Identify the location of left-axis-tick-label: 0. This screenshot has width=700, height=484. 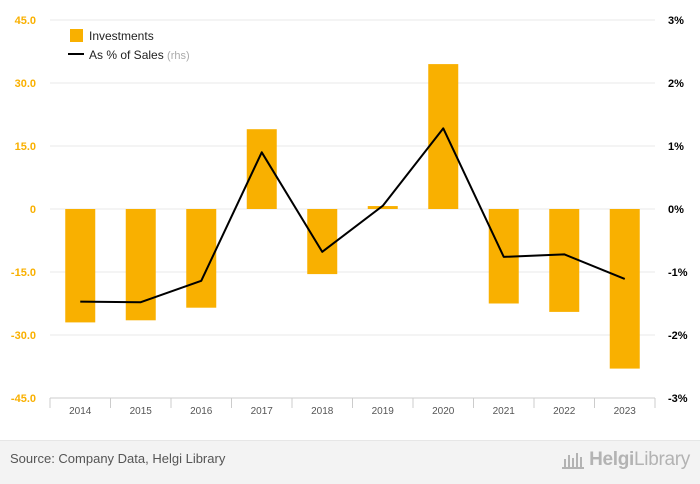
(33, 210).